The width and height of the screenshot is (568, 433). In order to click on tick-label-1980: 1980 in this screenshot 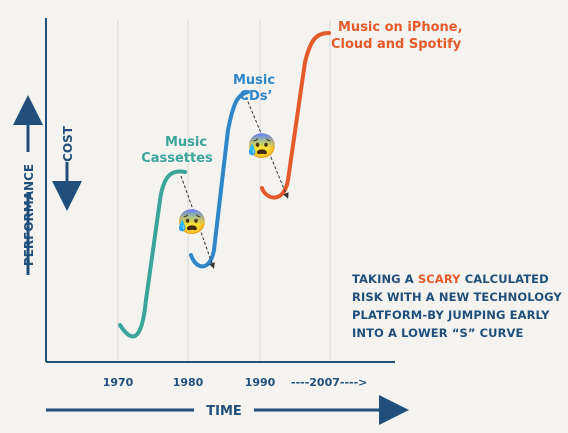, I will do `click(188, 382)`.